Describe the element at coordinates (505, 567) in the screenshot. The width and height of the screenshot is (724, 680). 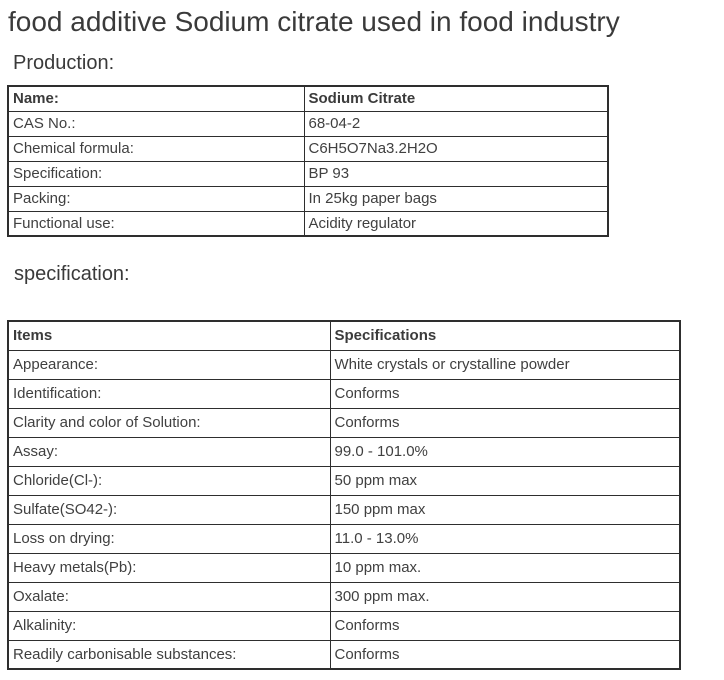
I see `spec-row-value: 10 ppm max.` at that location.